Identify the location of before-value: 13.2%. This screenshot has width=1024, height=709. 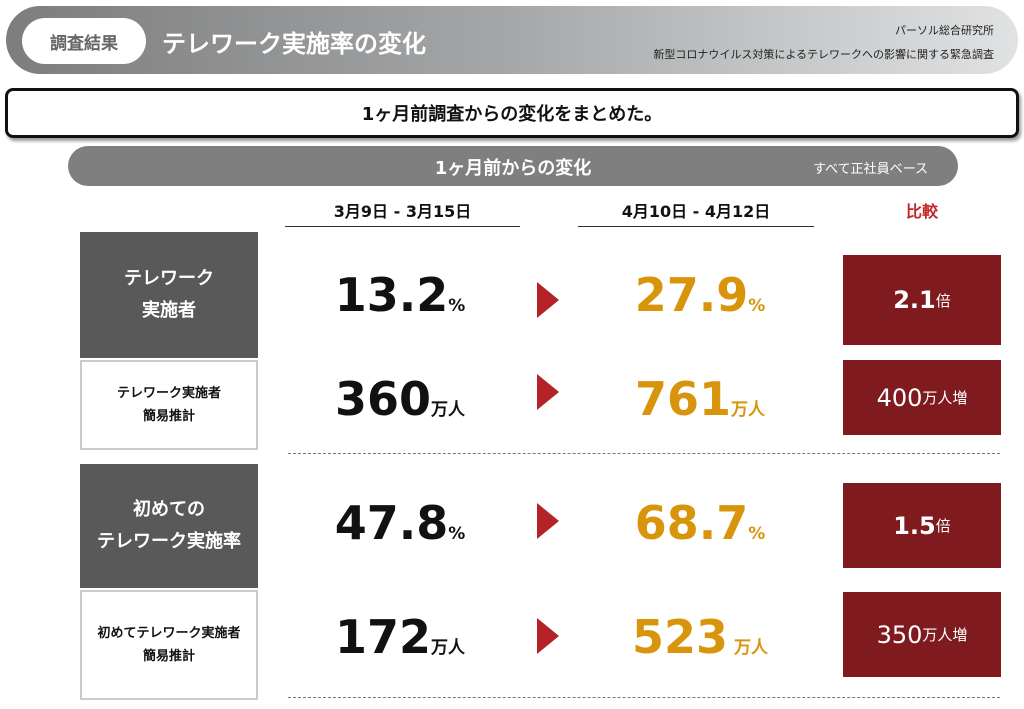
(400, 295).